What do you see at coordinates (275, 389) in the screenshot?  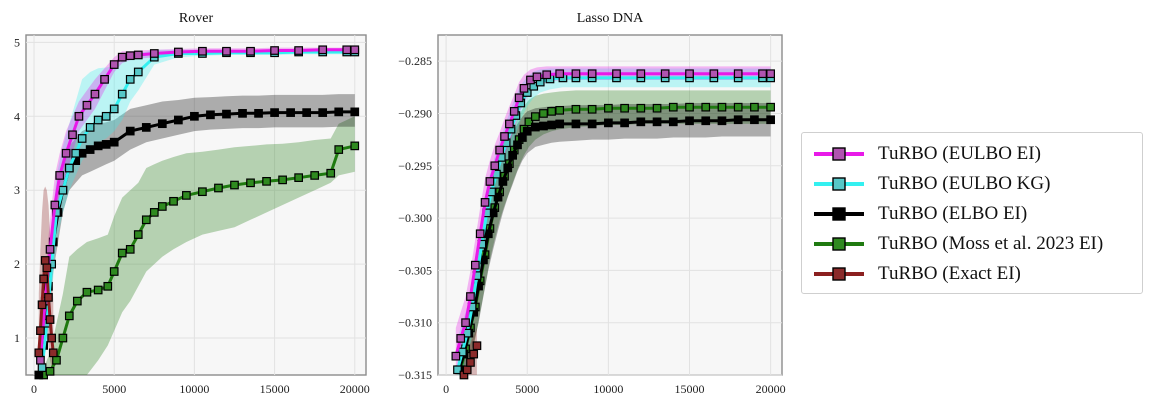 I see `x-tick-label: 15000` at bounding box center [275, 389].